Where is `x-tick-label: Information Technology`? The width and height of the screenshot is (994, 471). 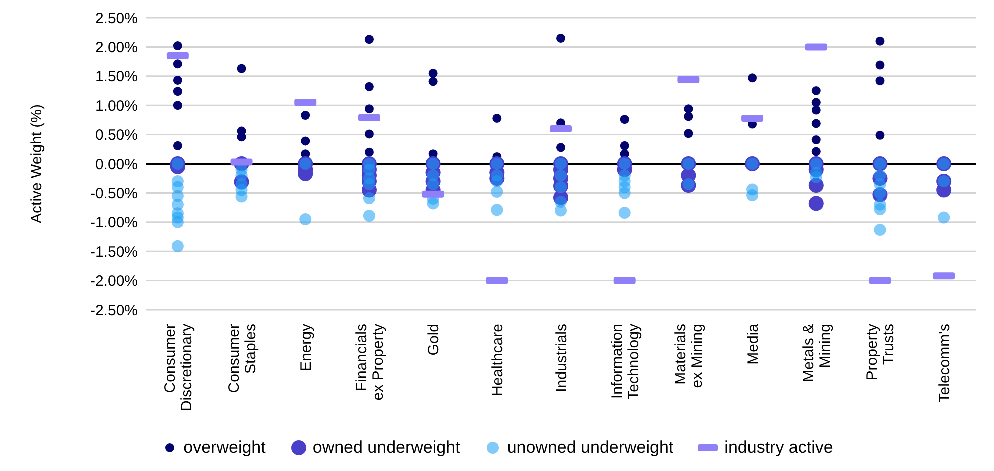 x-tick-label: Information Technology is located at coordinates (625, 362).